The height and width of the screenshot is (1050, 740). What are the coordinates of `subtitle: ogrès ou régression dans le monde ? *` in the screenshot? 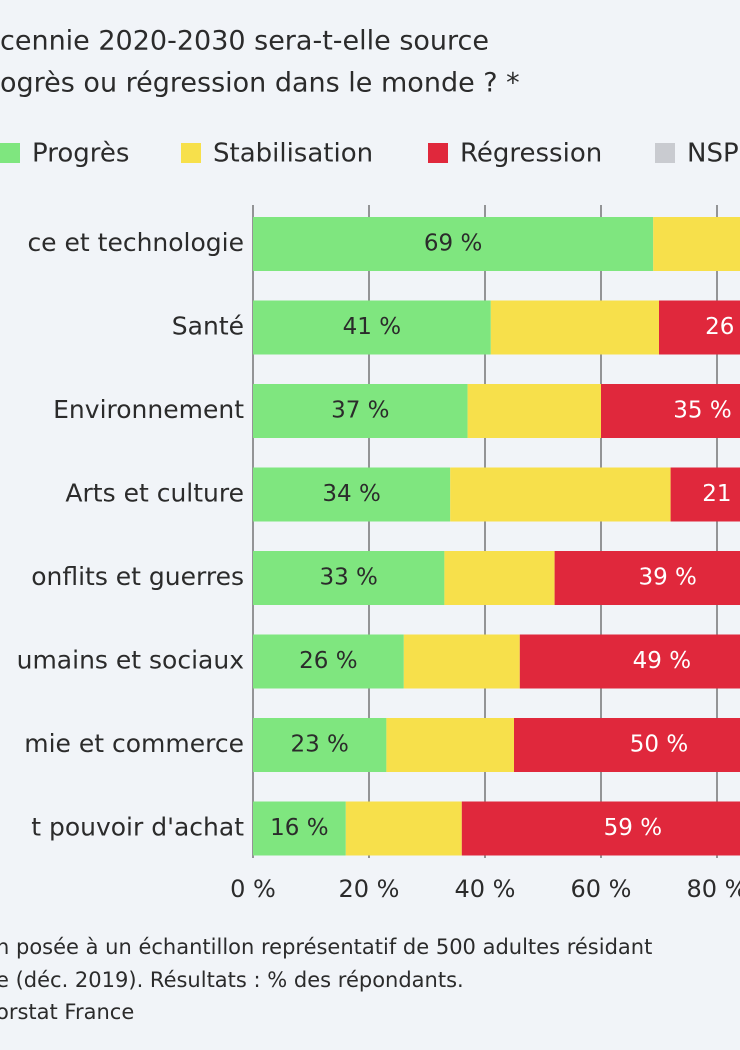 It's located at (260, 83).